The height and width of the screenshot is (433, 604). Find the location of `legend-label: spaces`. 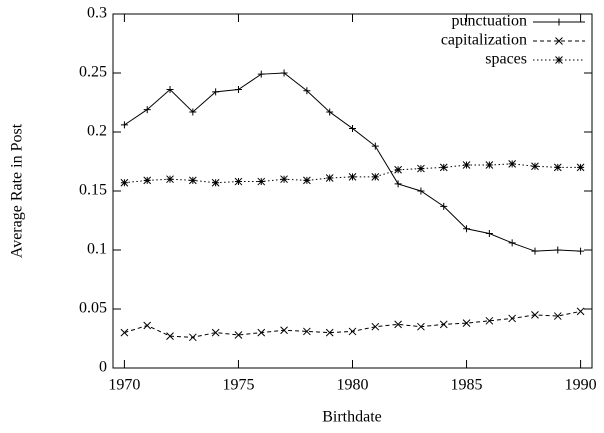

legend-label: spaces is located at coordinates (506, 59).